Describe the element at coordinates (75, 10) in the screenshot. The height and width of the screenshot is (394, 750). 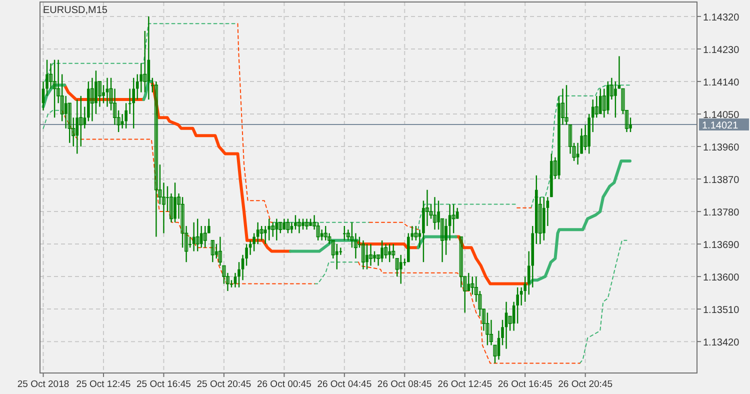
I see `chart-title: EURUSD,M15` at that location.